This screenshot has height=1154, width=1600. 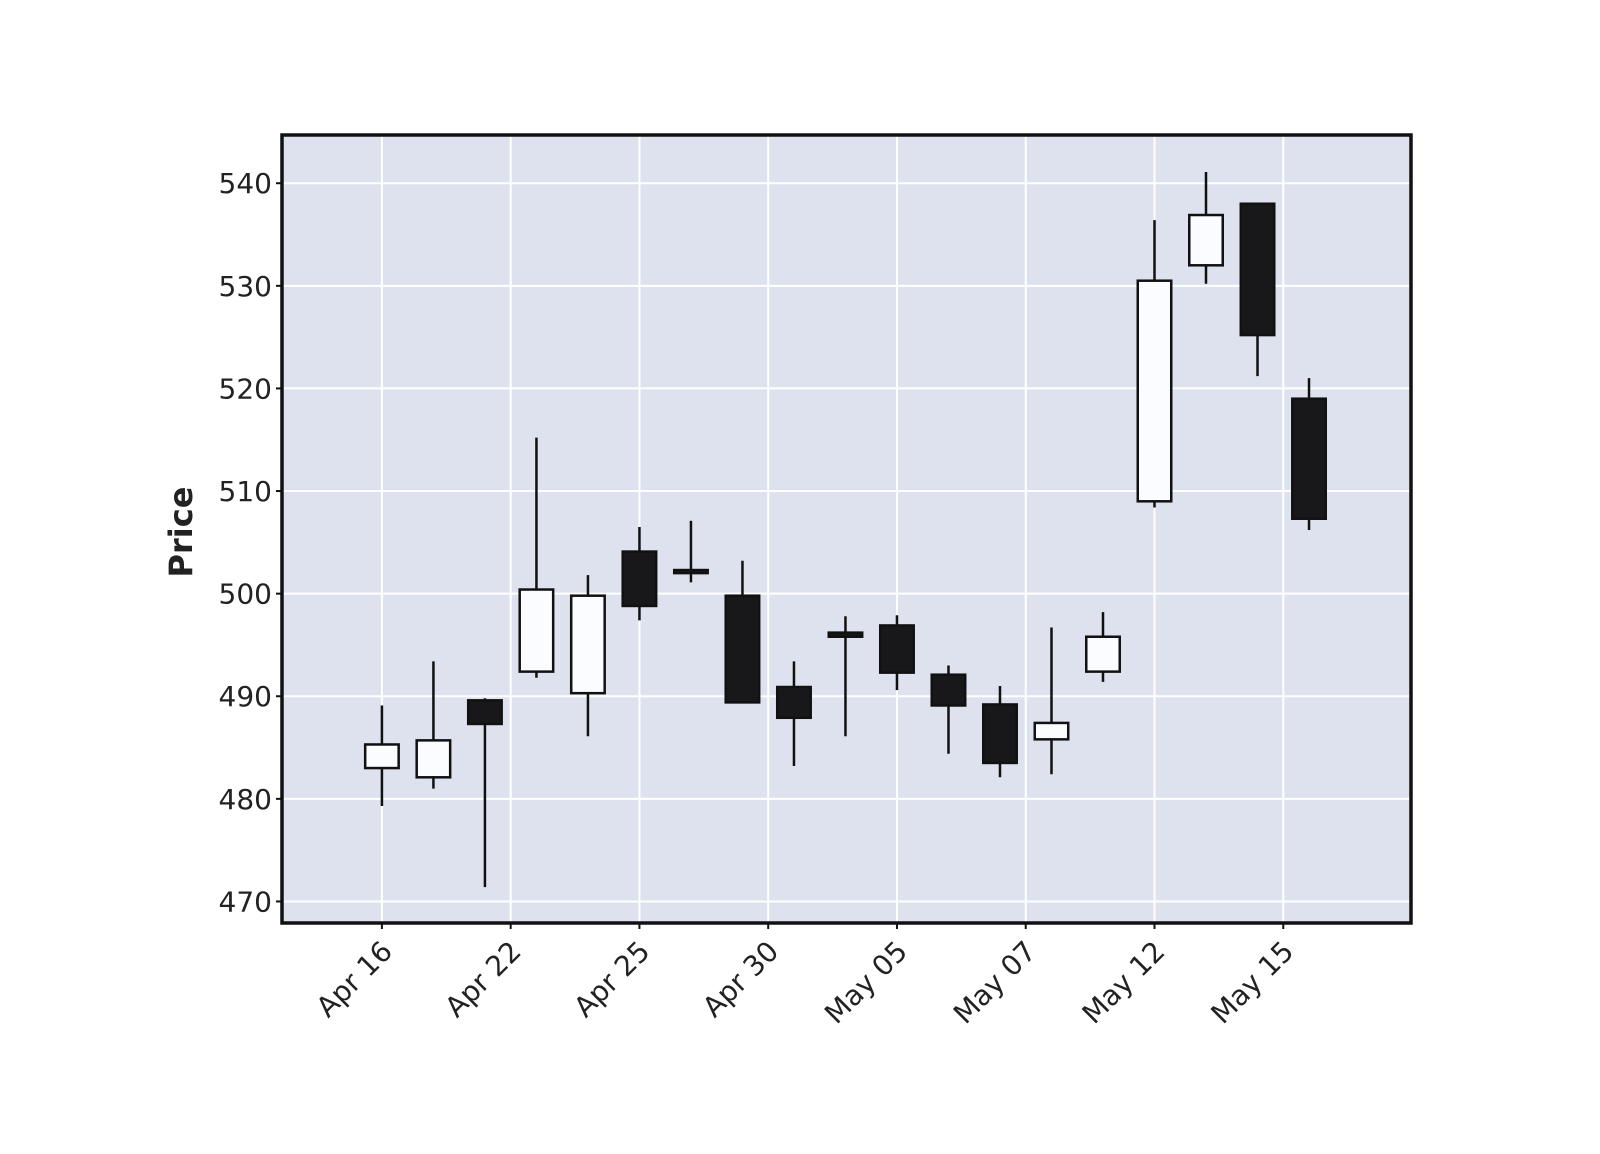 I want to click on y-tick-label: 490, so click(x=245, y=696).